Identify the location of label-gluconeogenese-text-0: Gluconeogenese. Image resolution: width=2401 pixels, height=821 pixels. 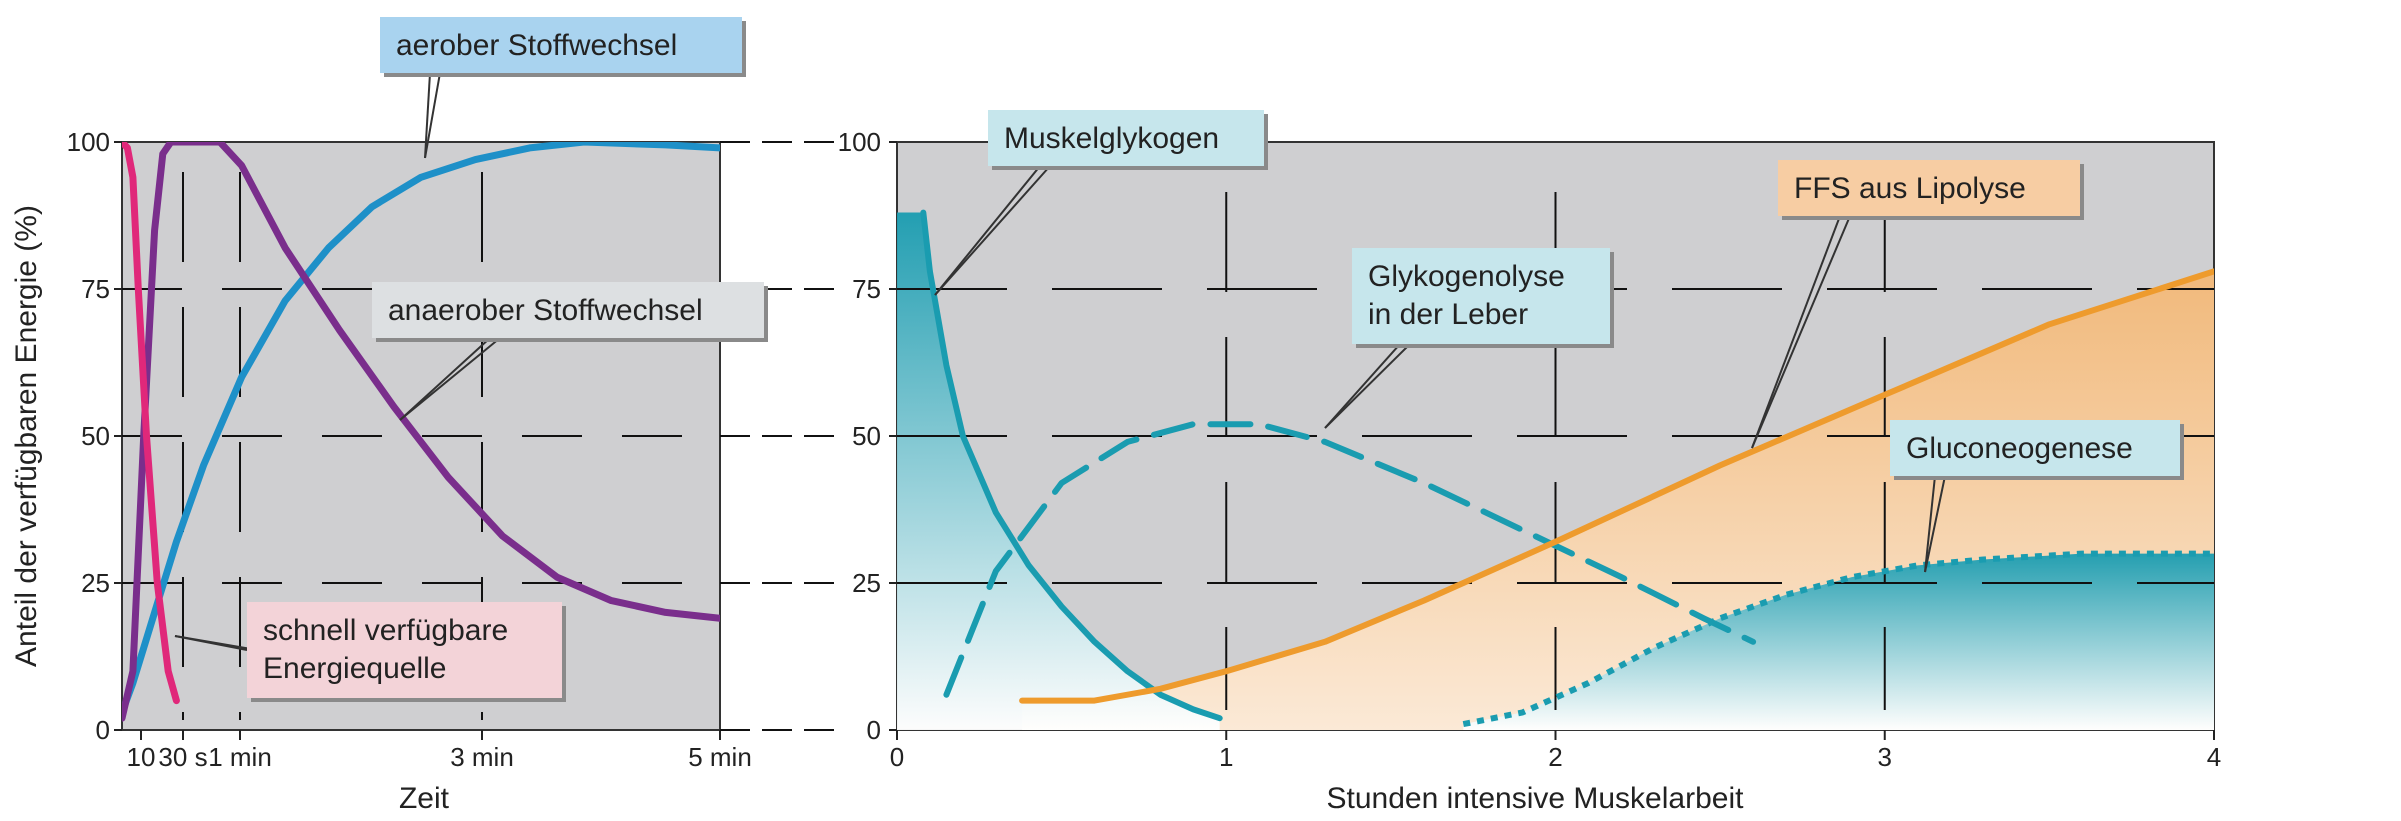
(2019, 448).